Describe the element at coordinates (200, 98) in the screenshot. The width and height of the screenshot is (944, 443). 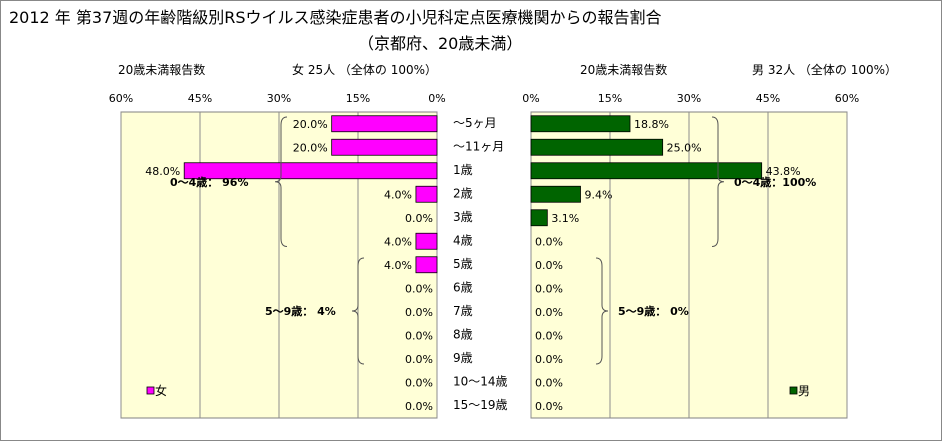
I see `female-axis-tick-label: 45%` at that location.